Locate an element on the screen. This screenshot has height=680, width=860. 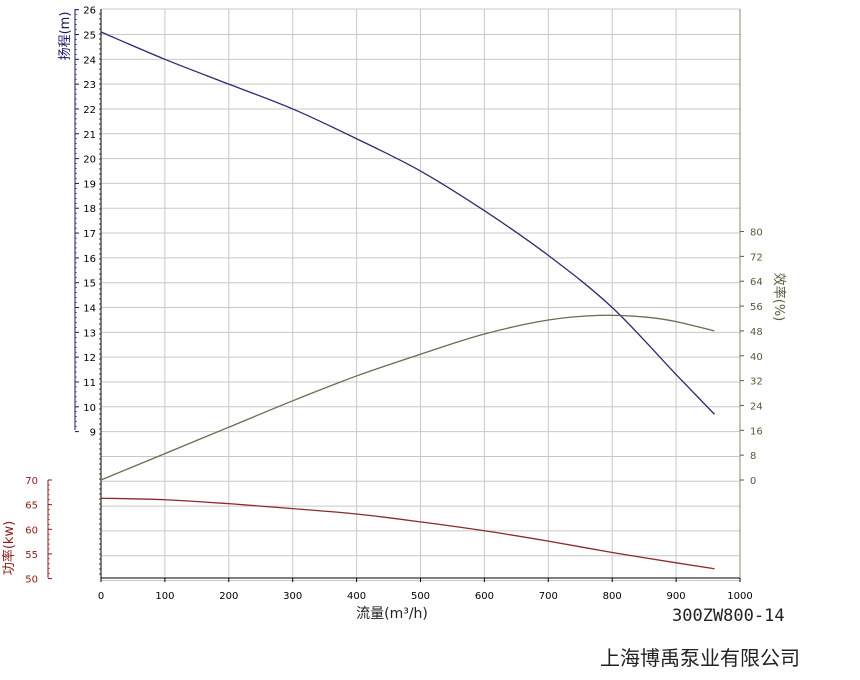
efficiency-tick-label: 80 is located at coordinates (756, 233).